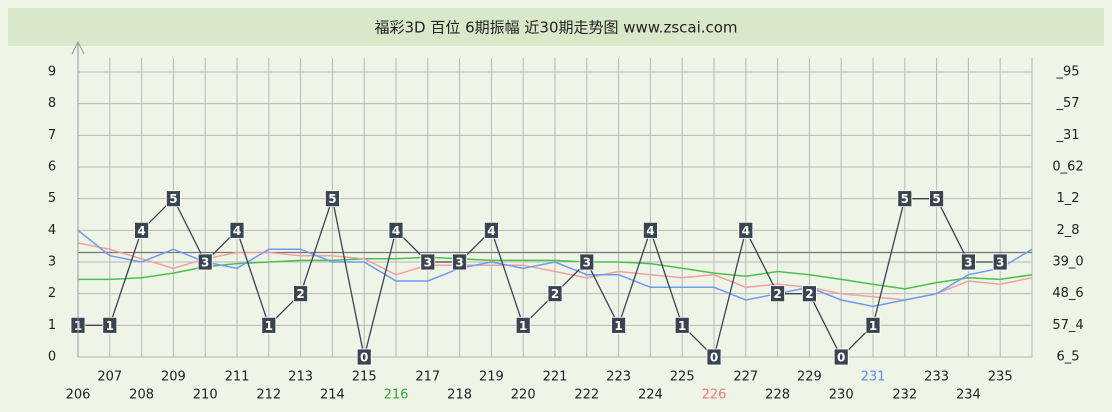 The image size is (1112, 412). I want to click on y2-tick-label: _57, so click(1067, 103).